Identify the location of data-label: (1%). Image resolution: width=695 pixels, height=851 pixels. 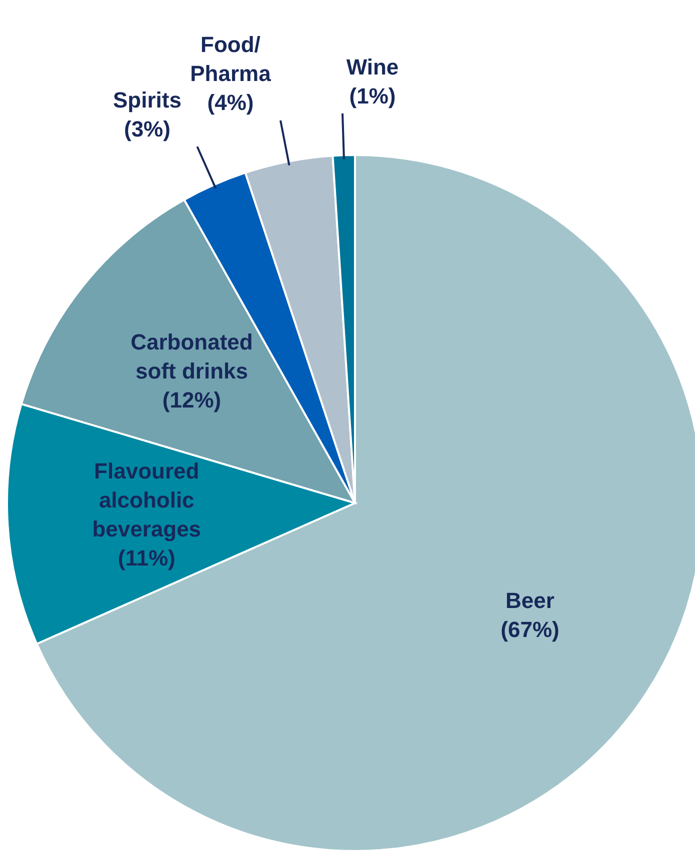
(372, 95).